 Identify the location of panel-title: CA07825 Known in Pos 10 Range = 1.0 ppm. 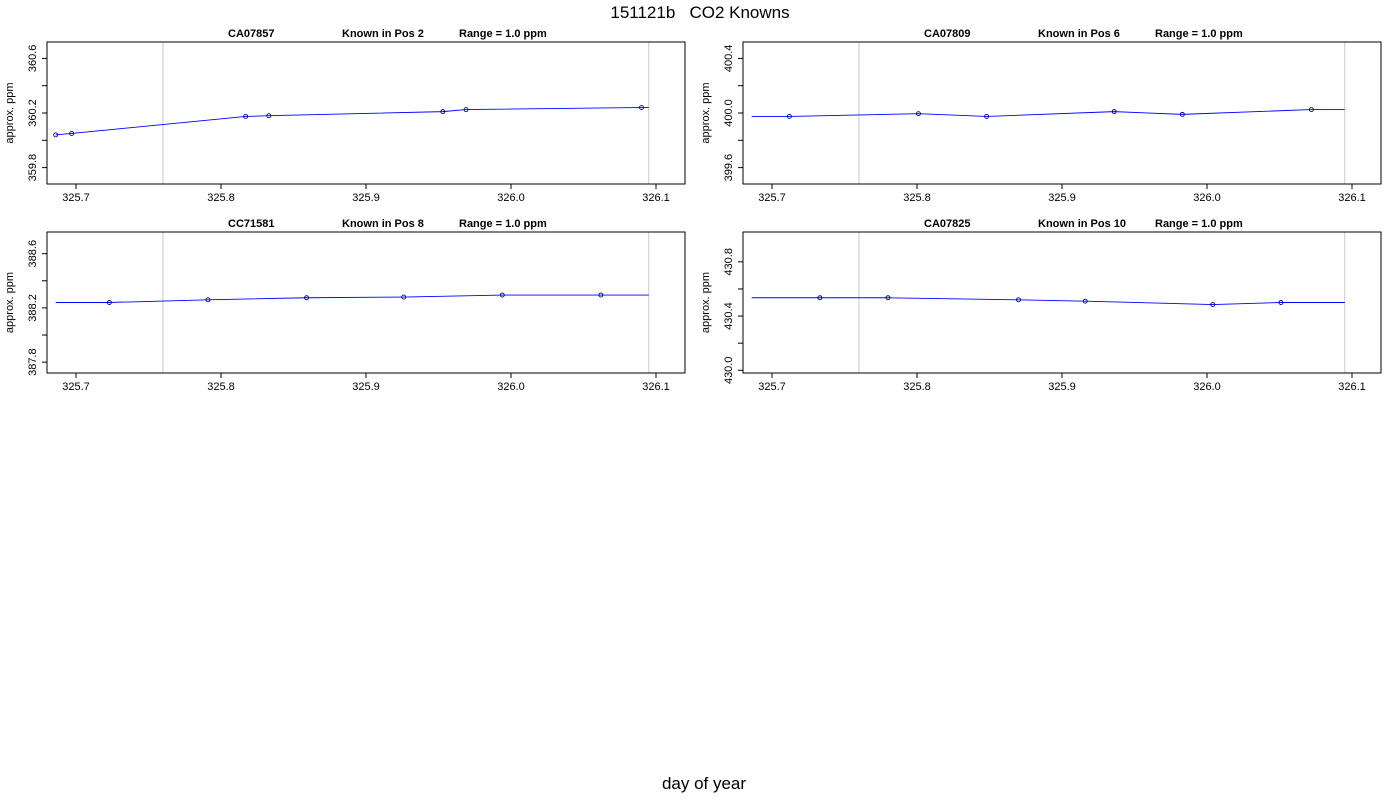
(1083, 224).